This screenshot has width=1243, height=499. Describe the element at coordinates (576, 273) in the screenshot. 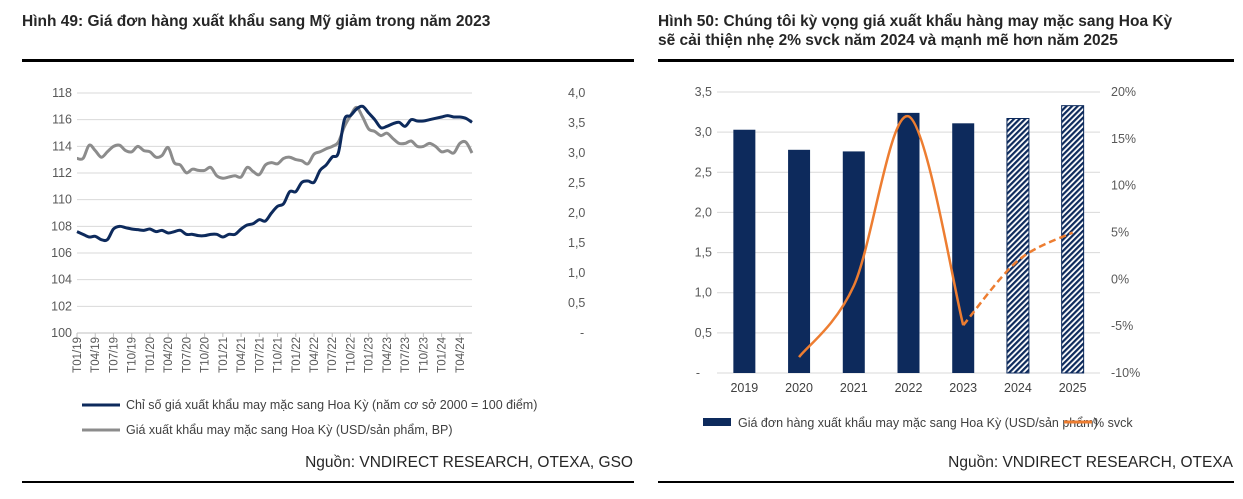

I see `right-axis-tick-label: 1,0` at that location.